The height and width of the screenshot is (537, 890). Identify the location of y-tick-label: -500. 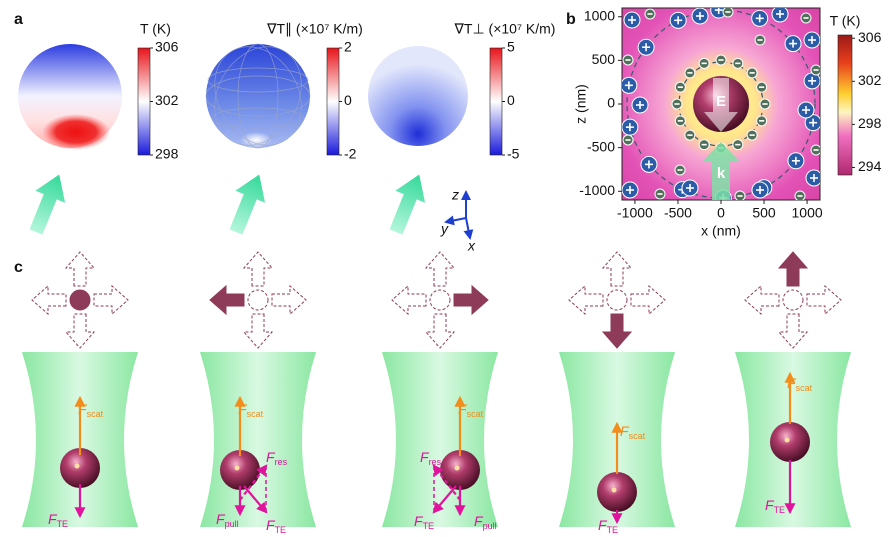
(601, 146).